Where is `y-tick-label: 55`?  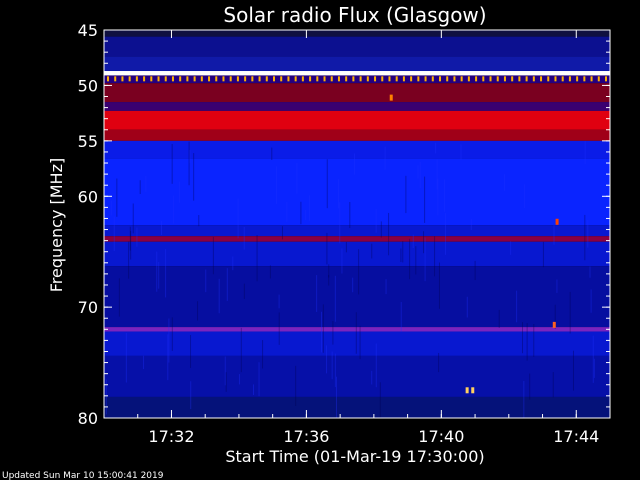 y-tick-label: 55 is located at coordinates (88, 141).